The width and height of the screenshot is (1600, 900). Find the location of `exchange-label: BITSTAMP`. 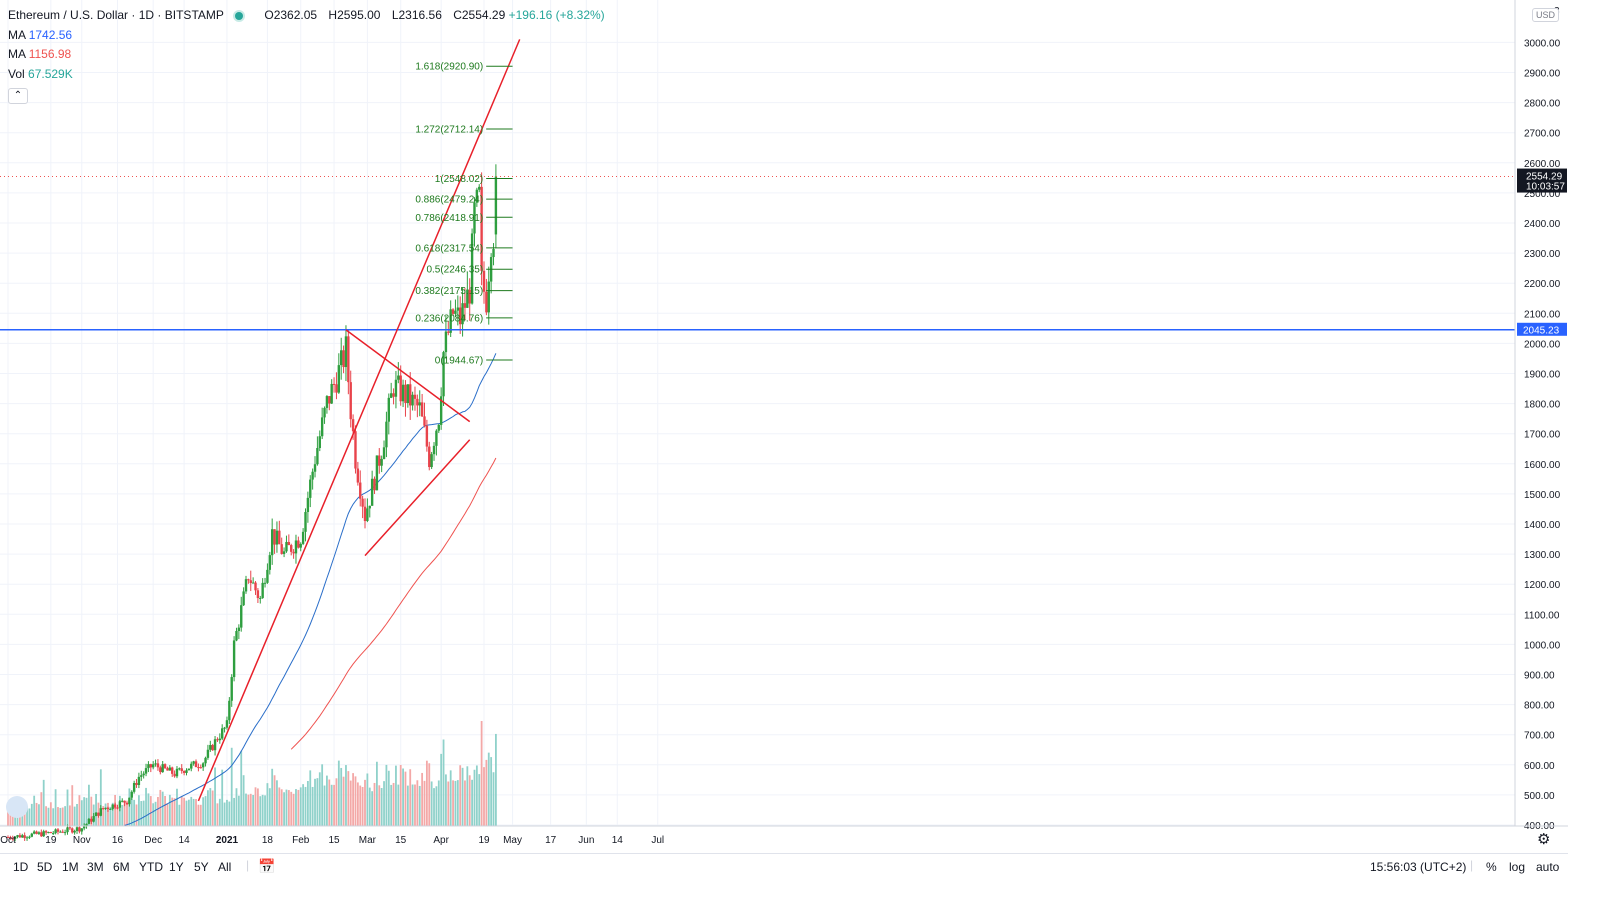

exchange-label: BITSTAMP is located at coordinates (194, 15).